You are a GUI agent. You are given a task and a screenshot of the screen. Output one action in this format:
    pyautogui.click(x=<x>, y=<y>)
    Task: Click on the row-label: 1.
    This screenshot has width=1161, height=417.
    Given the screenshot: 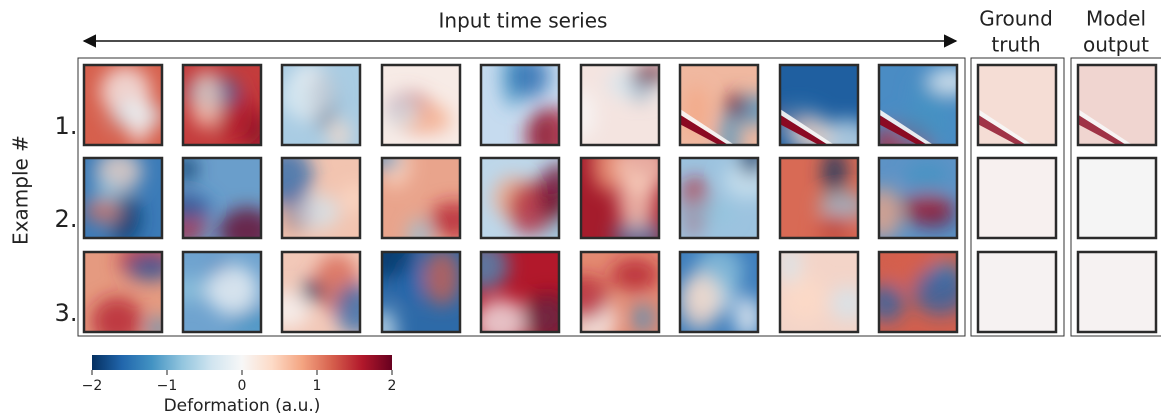 What is the action you would take?
    pyautogui.click(x=66, y=126)
    